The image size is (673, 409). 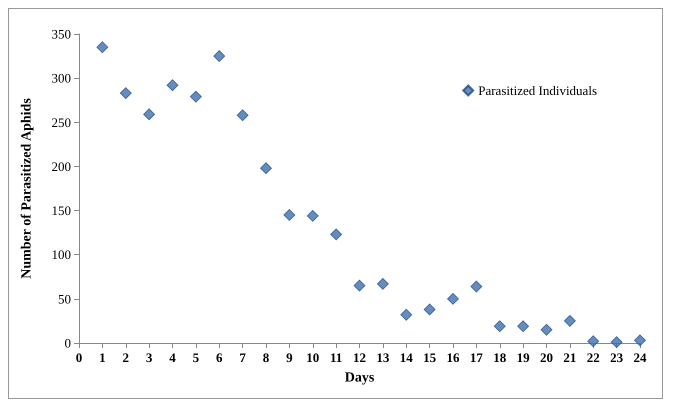 I want to click on x-tick-label: 24, so click(x=640, y=357).